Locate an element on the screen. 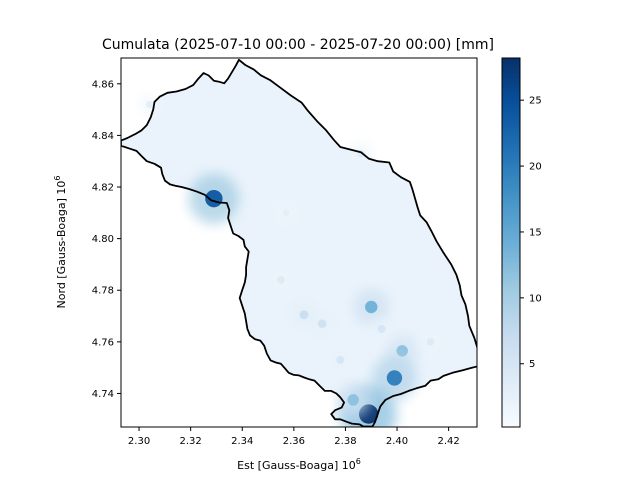  y-axis-label: Nord [Gauss-Boaga] 106 is located at coordinates (60, 242).